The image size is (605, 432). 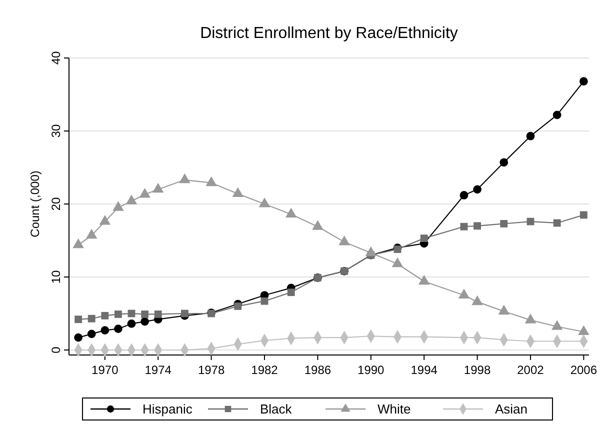 What do you see at coordinates (56, 58) in the screenshot?
I see `y-tick-label: 40` at bounding box center [56, 58].